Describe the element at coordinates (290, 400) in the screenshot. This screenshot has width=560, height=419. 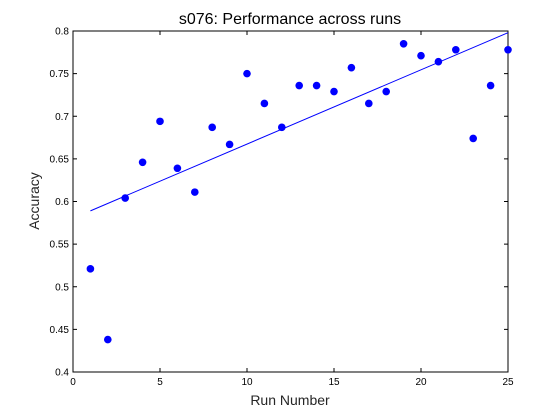
I see `x-axis-label: Run Number` at that location.